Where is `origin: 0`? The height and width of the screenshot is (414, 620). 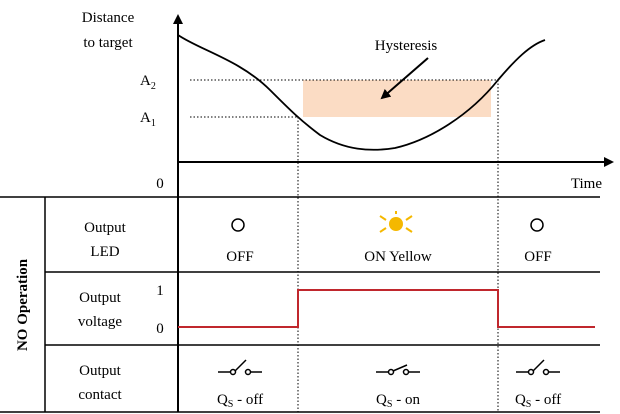 origin: 0 is located at coordinates (160, 184).